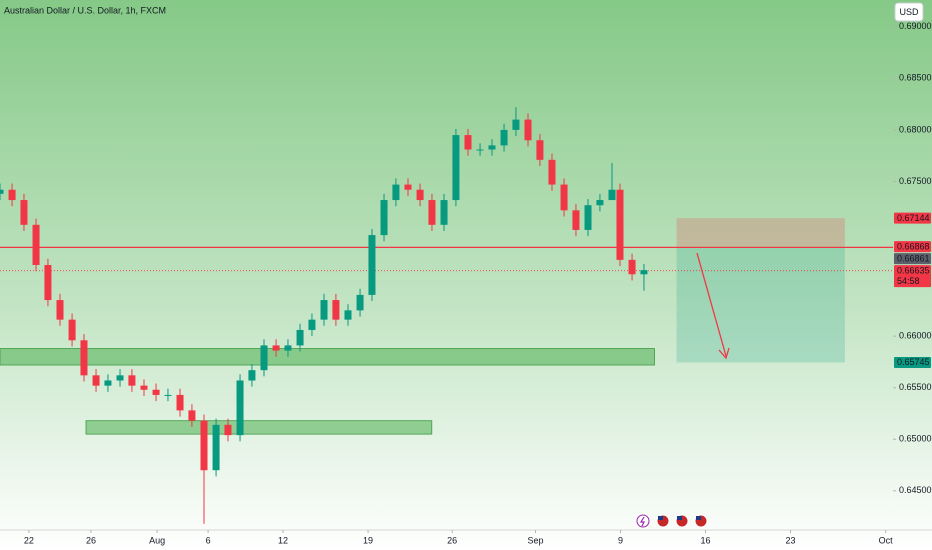 The image size is (932, 550). What do you see at coordinates (705, 540) in the screenshot?
I see `x-tick-label: 16` at bounding box center [705, 540].